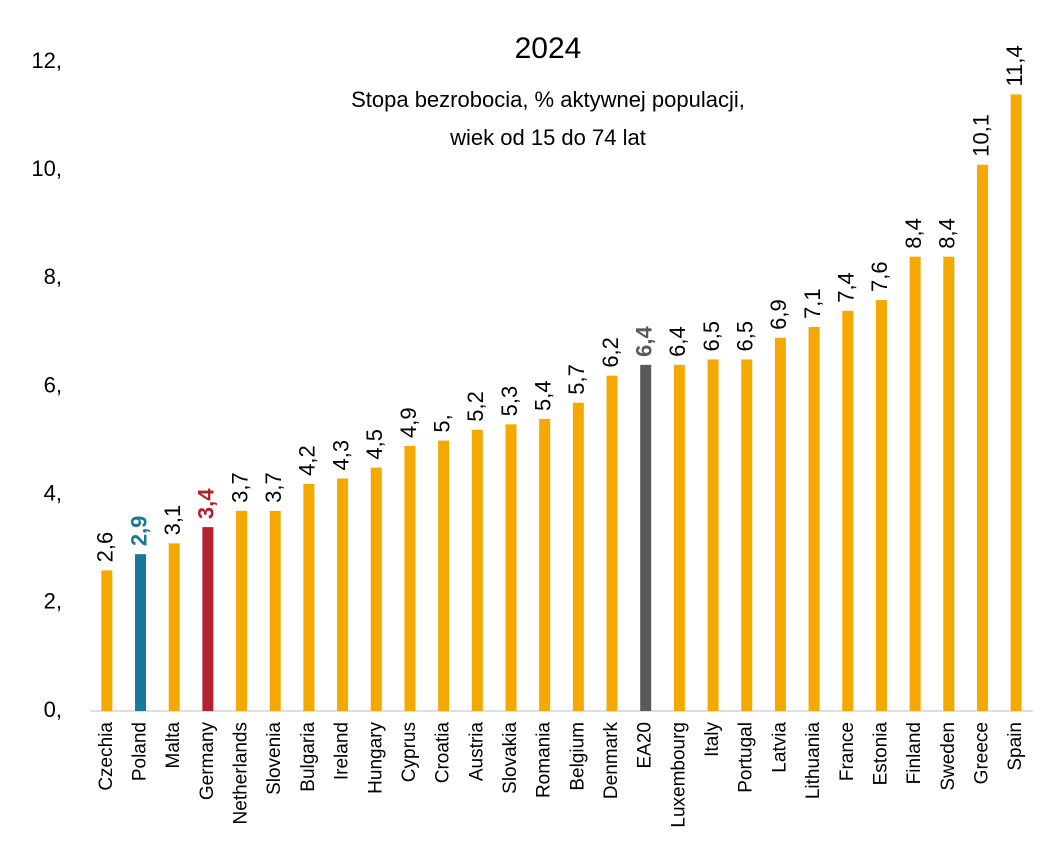 Image resolution: width=1040 pixels, height=866 pixels. What do you see at coordinates (778, 314) in the screenshot?
I see `value-label: 6,9` at bounding box center [778, 314].